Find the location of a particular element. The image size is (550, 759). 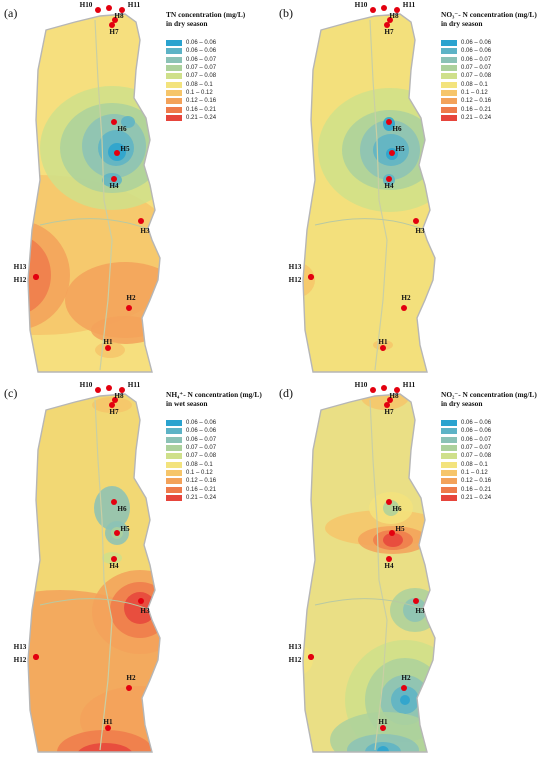

sampling-site-label: H4 is located at coordinates (114, 566).